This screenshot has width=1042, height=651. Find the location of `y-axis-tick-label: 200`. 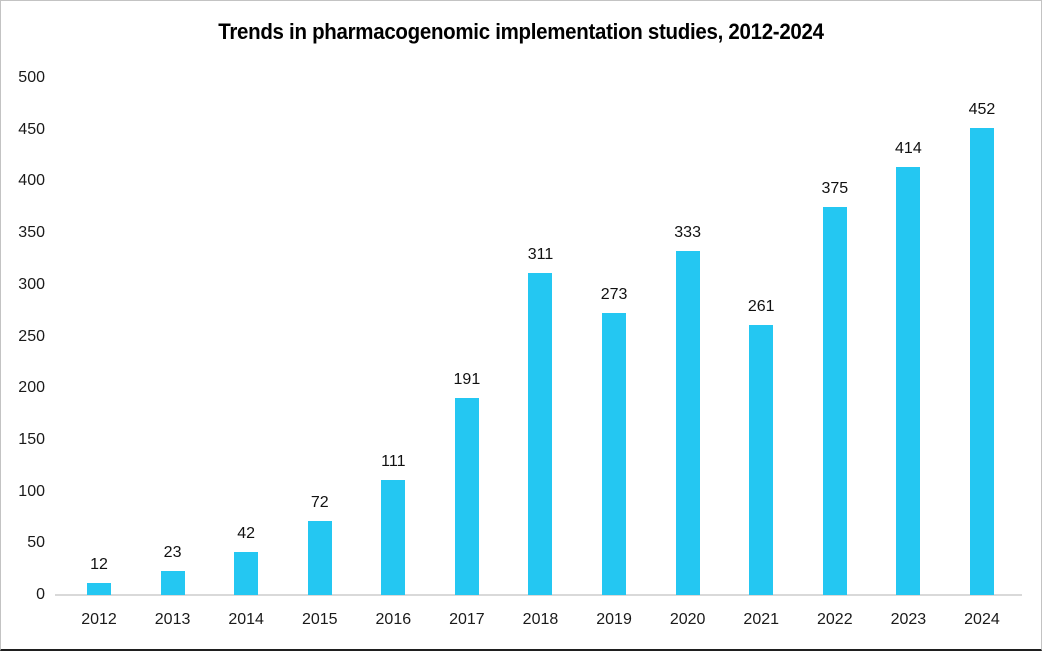

y-axis-tick-label: 200 is located at coordinates (31, 388).